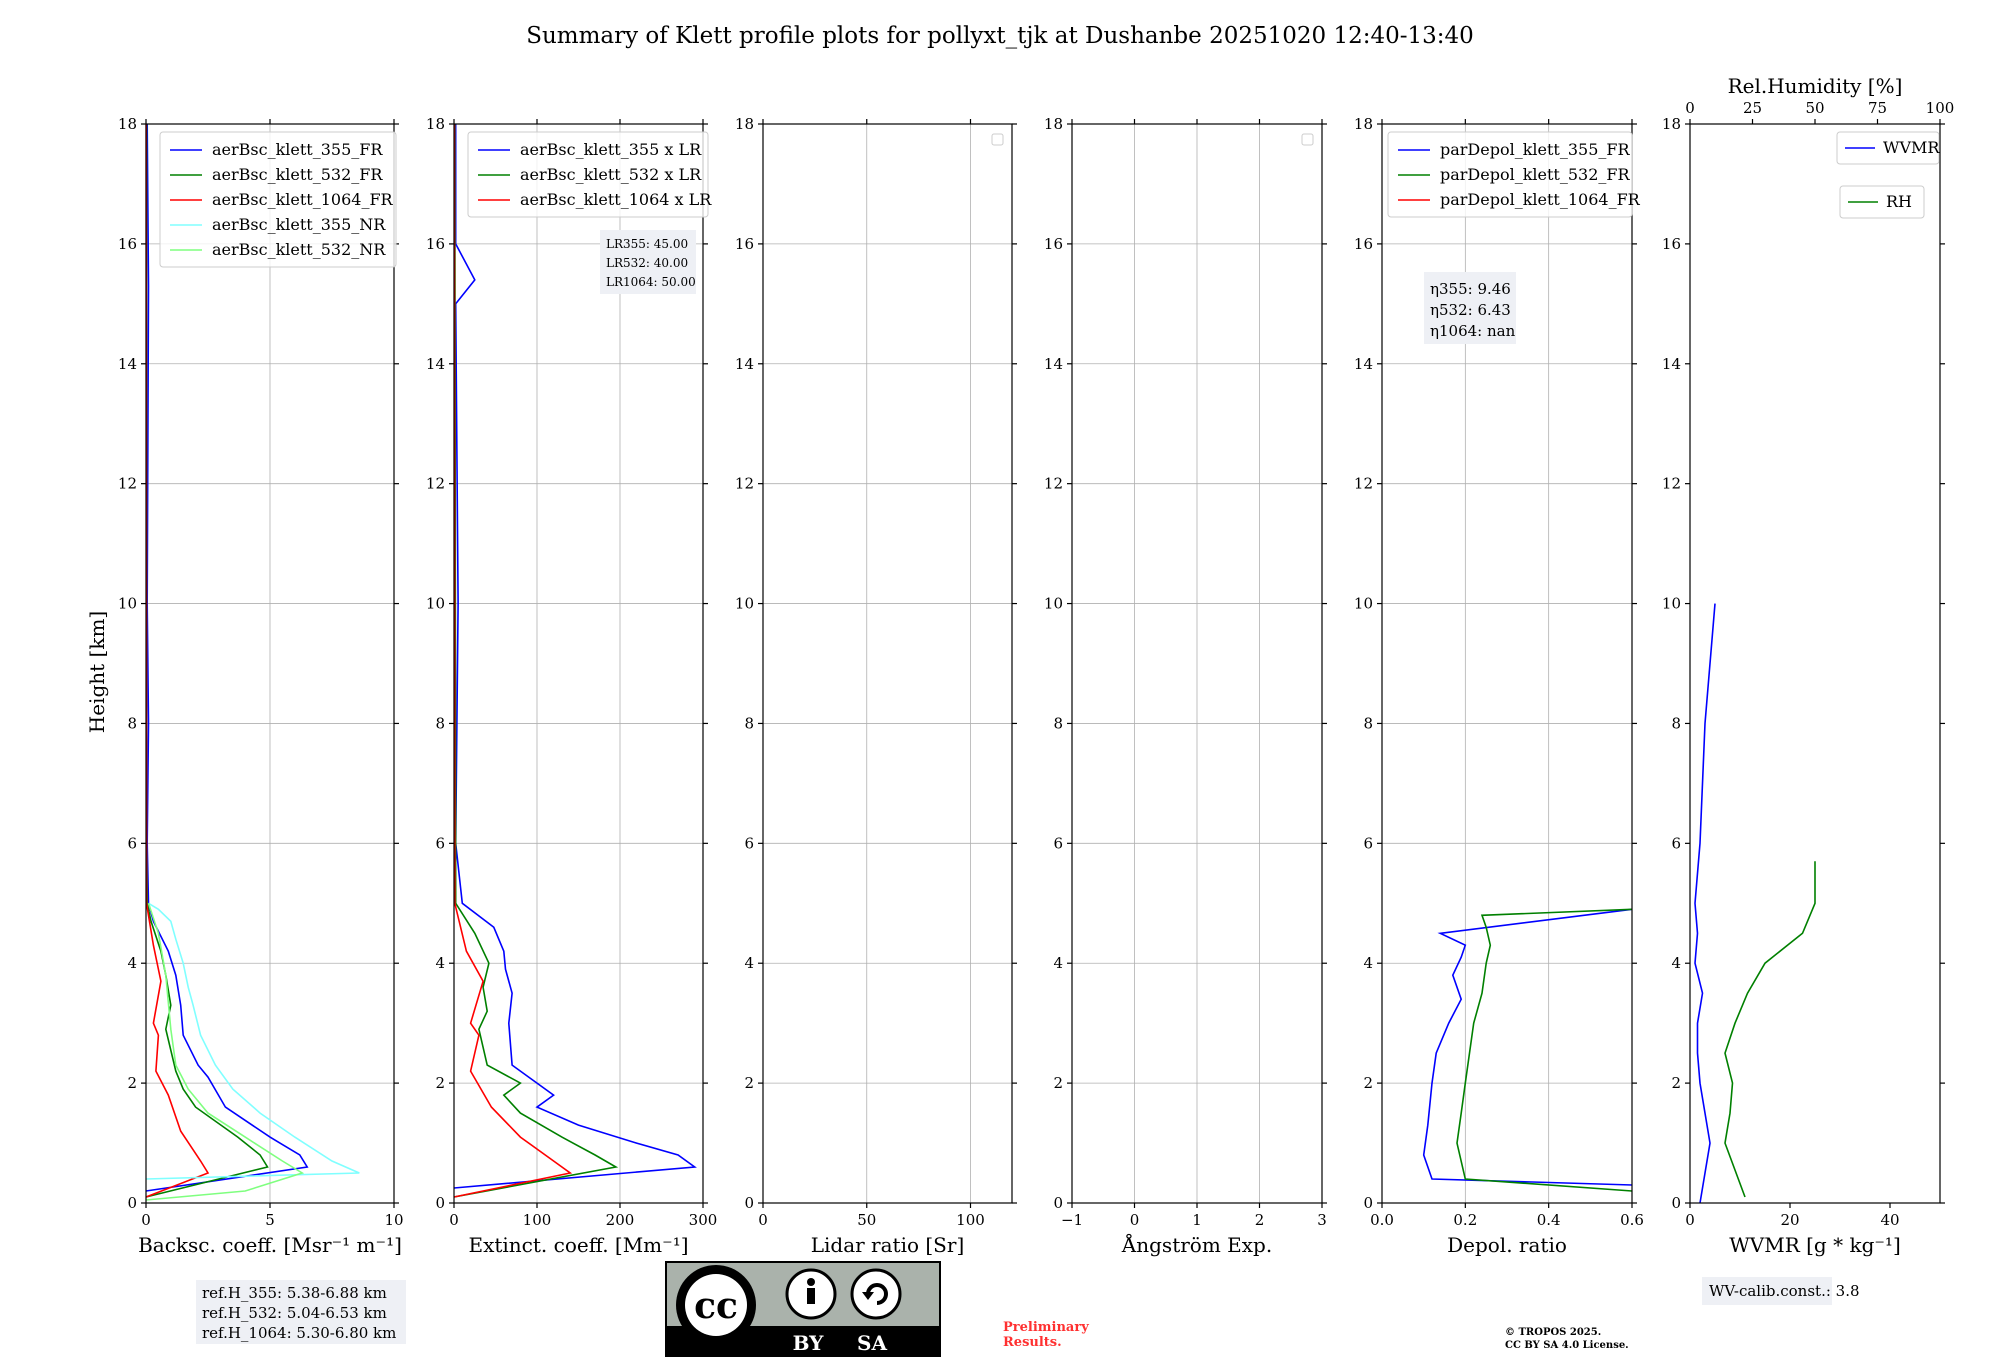 This screenshot has width=2000, height=1360. I want to click on lidar-ratio-text: LR532: 40.00, so click(647, 263).